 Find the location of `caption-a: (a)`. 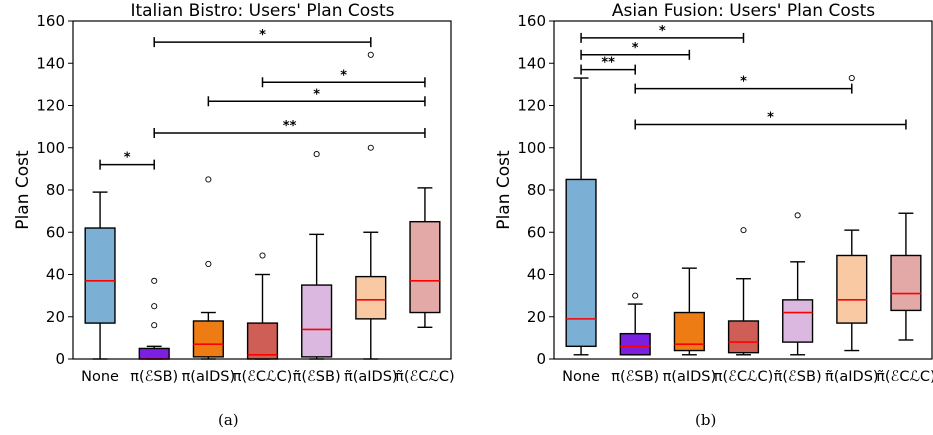

caption-a: (a) is located at coordinates (228, 420).